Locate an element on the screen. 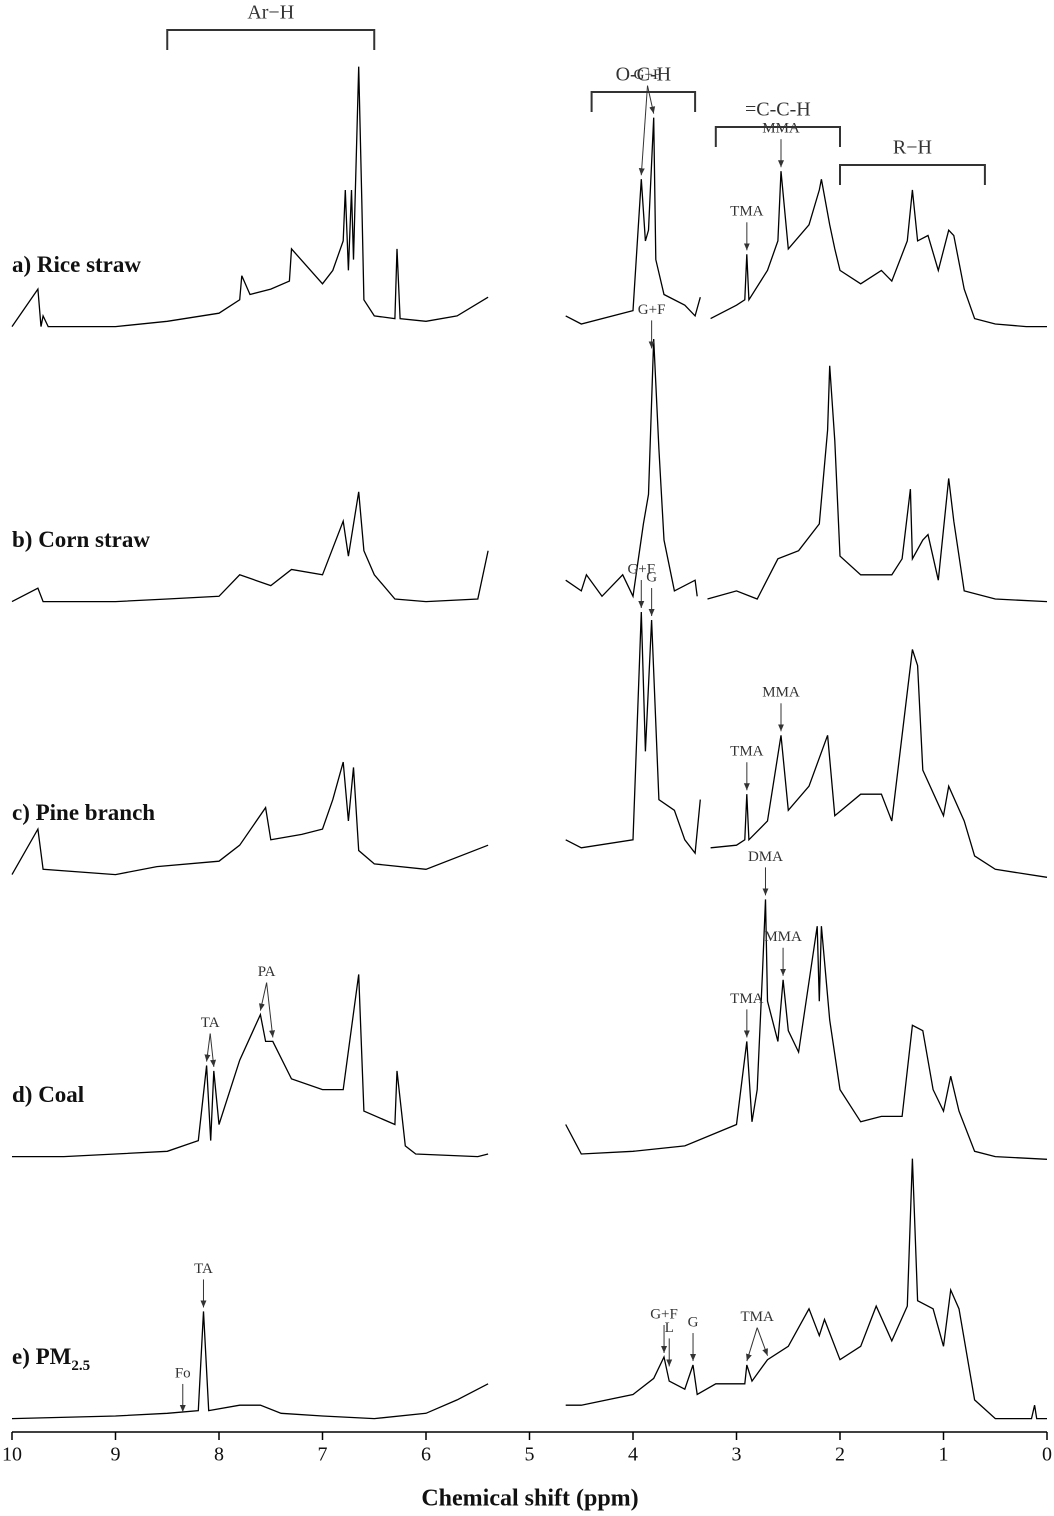 The height and width of the screenshot is (1516, 1054). series-label: c) Pine branch is located at coordinates (83, 812).